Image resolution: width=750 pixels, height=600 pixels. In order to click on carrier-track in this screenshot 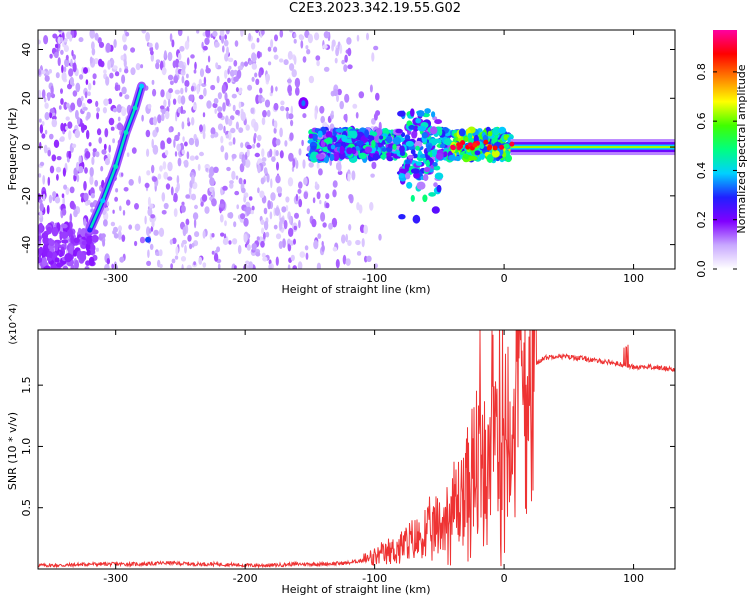, I will do `click(115, 158)`.